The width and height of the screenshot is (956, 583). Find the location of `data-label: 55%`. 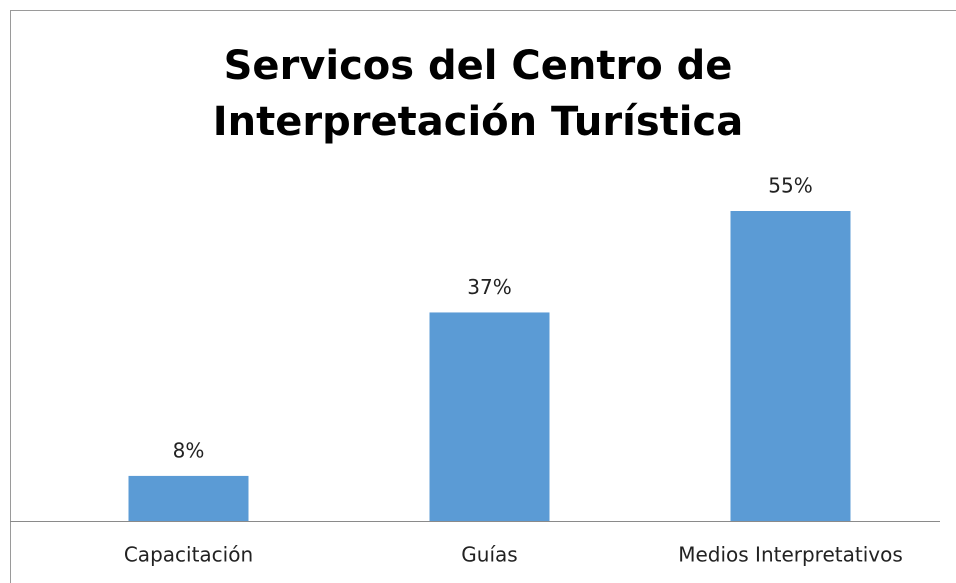

data-label: 55% is located at coordinates (790, 186).